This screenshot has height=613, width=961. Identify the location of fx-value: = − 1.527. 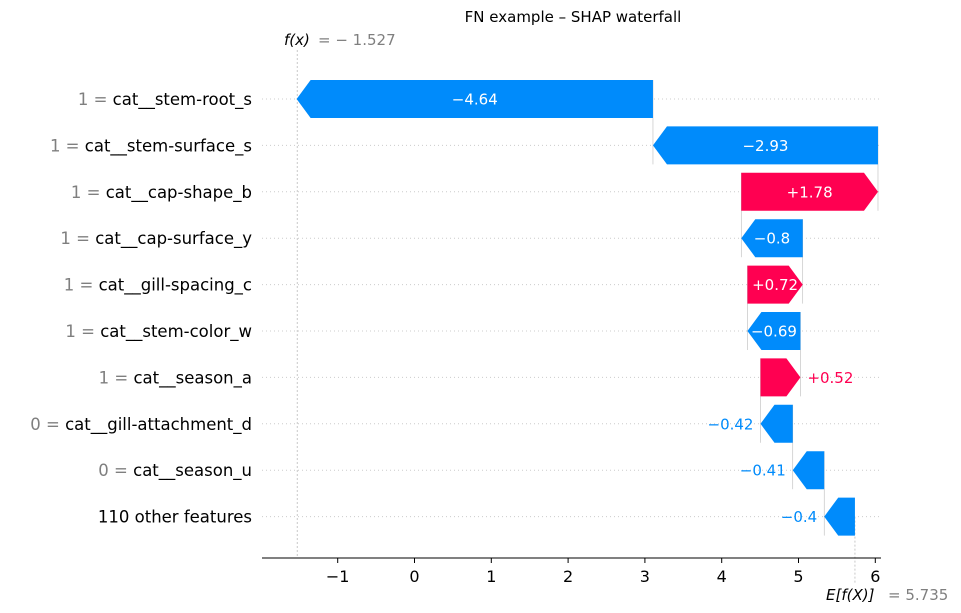
(357, 40).